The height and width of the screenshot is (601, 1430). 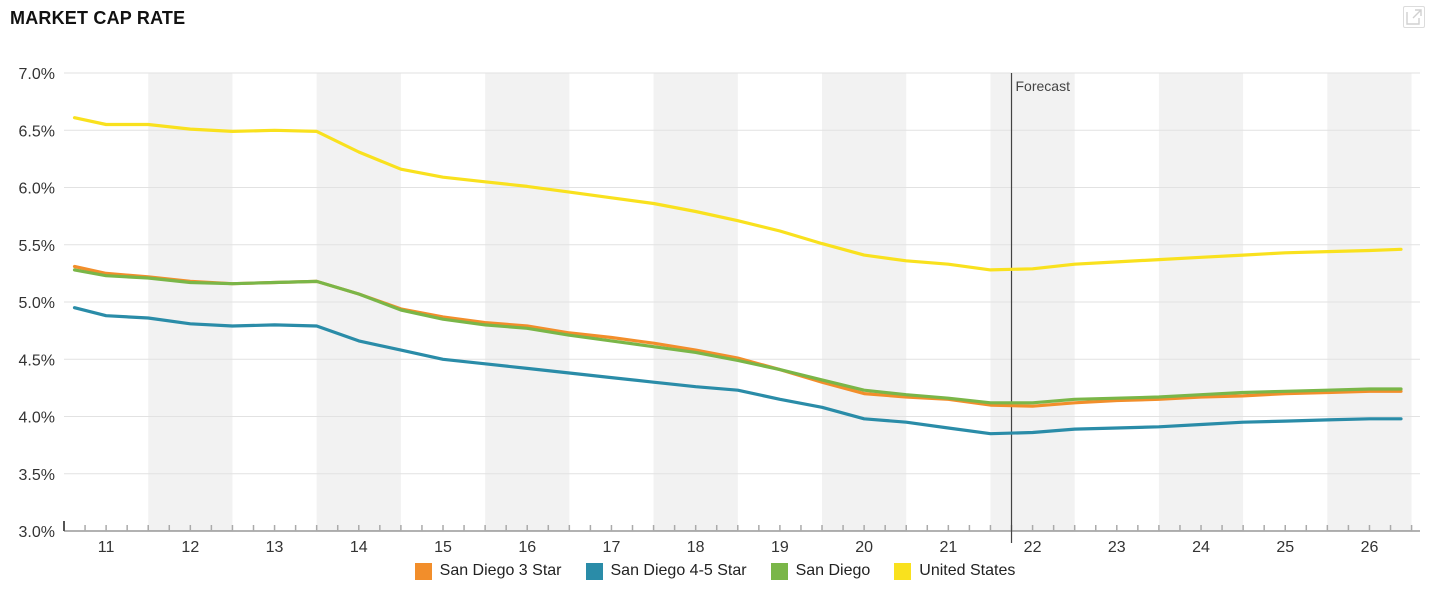 What do you see at coordinates (948, 547) in the screenshot?
I see `x-tick-label: 21` at bounding box center [948, 547].